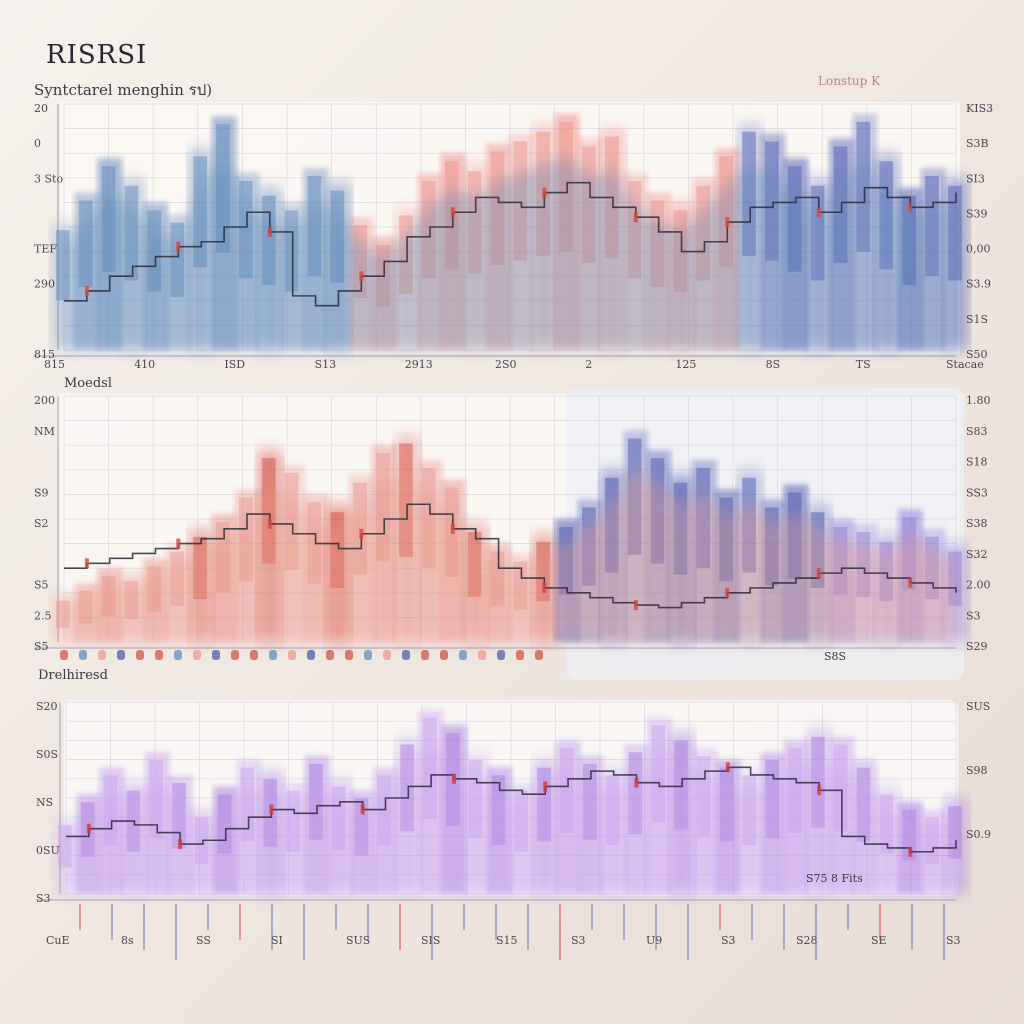 This screenshot has height=1024, width=1024. What do you see at coordinates (58, 940) in the screenshot?
I see `x-tick: CuE` at bounding box center [58, 940].